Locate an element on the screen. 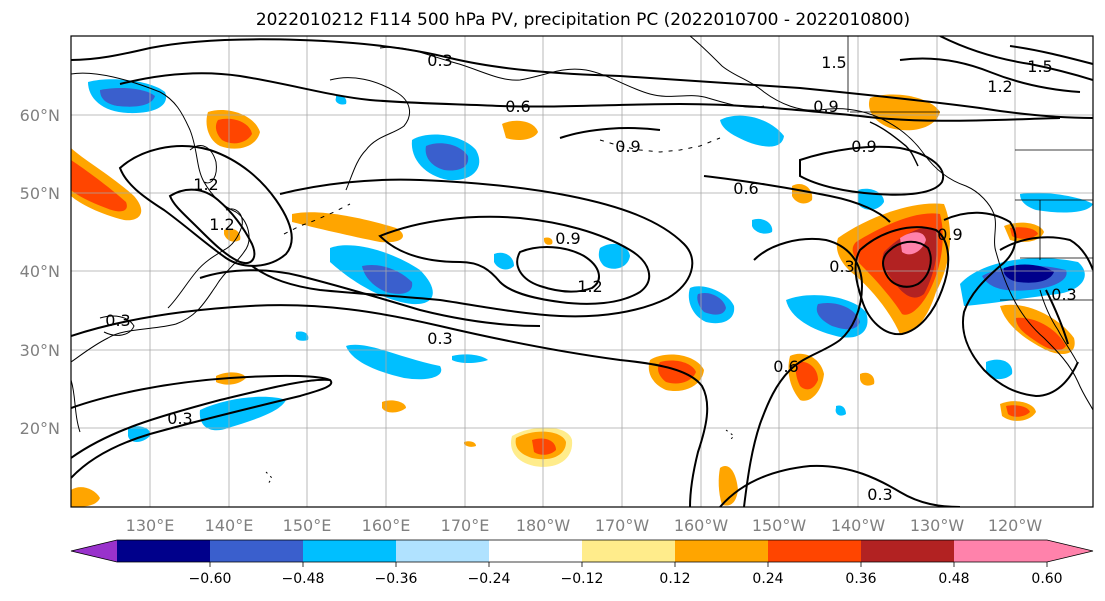 The height and width of the screenshot is (601, 1105). lon-label: 130°E is located at coordinates (150, 525).